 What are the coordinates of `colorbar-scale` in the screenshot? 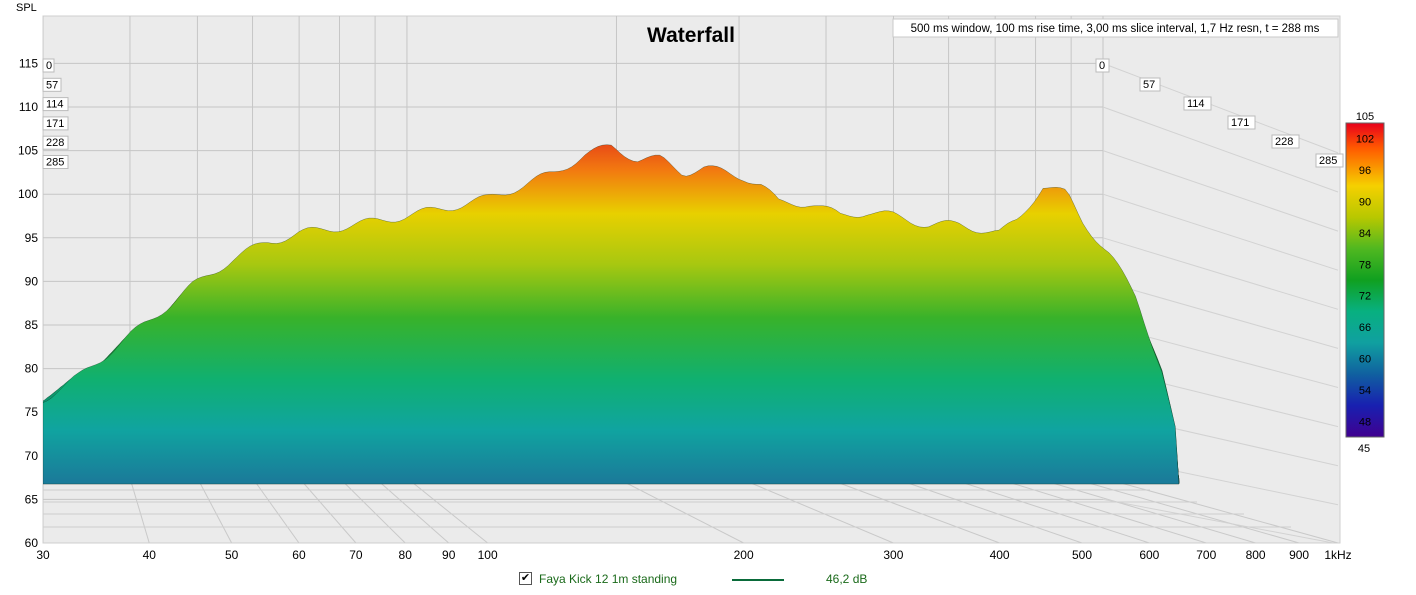 It's located at (1365, 280).